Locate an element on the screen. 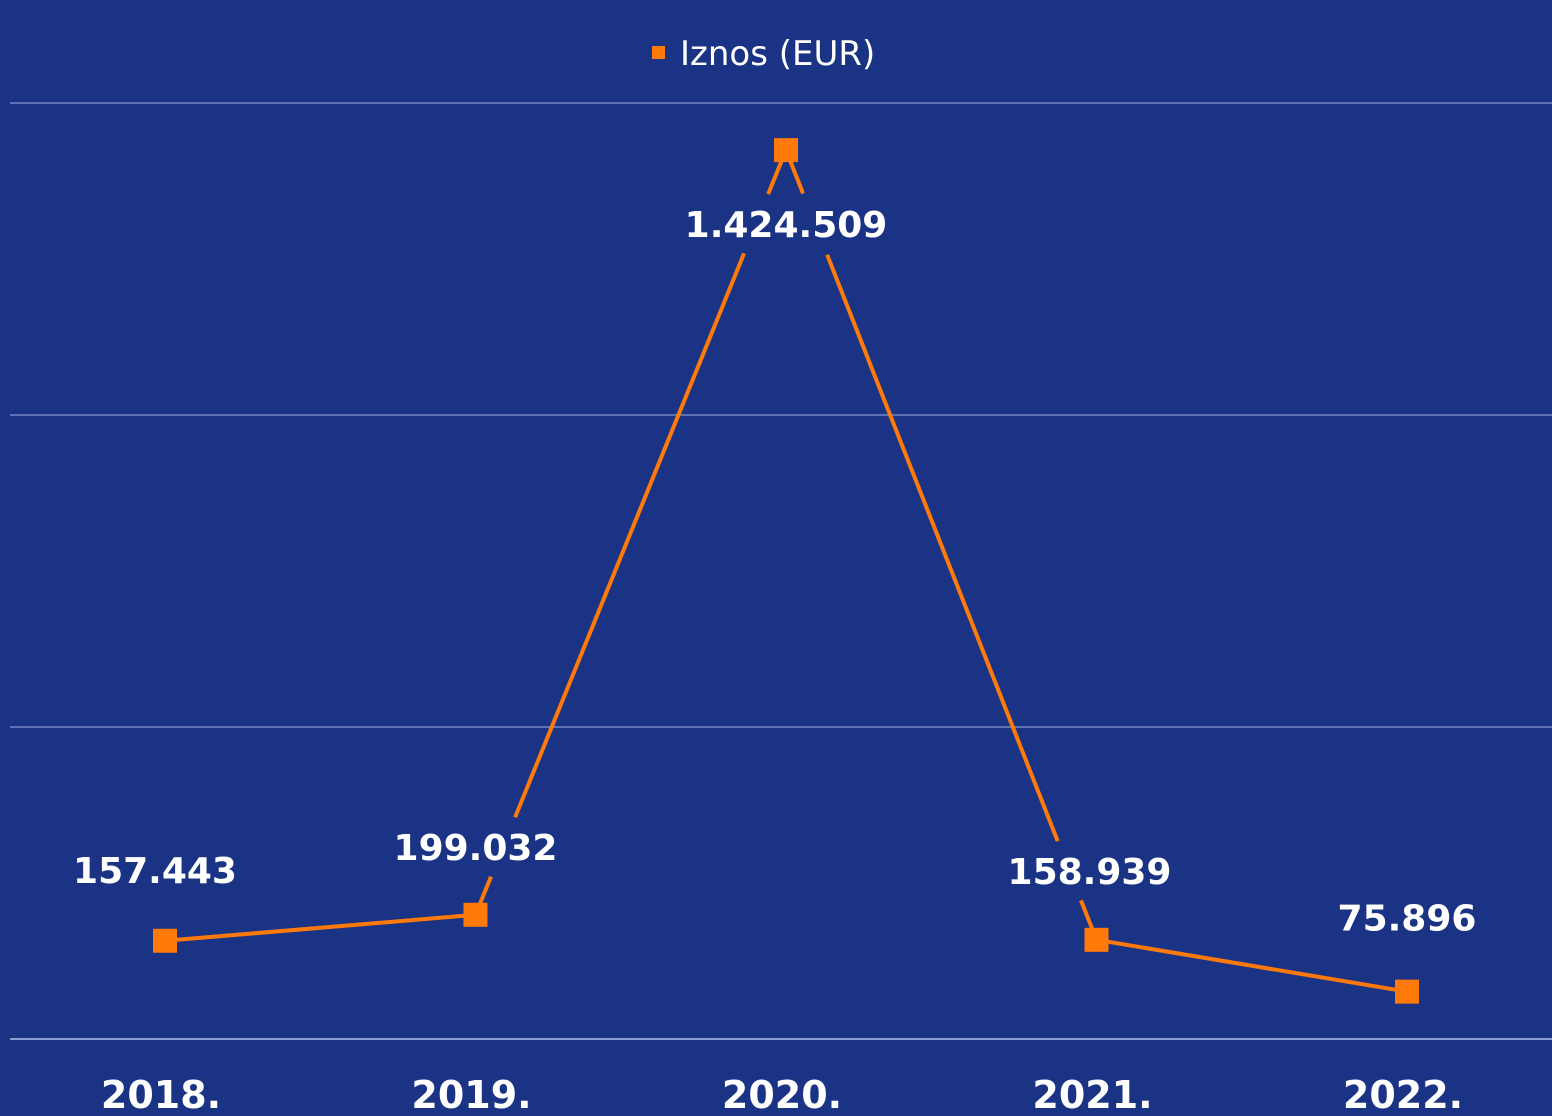 The image size is (1552, 1116). x-tick-label: 2020. is located at coordinates (782, 1092).